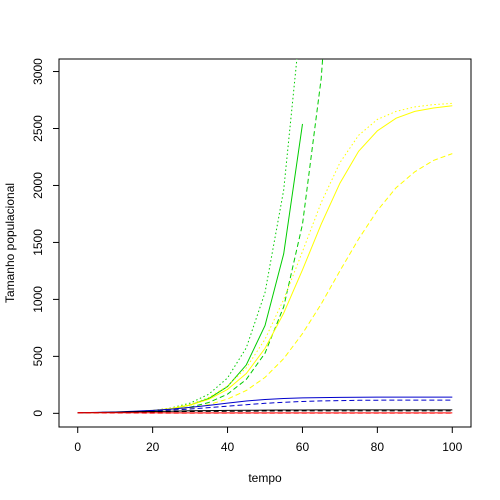 The width and height of the screenshot is (500, 500). Describe the element at coordinates (303, 447) in the screenshot. I see `x-tick-label: 60` at that location.